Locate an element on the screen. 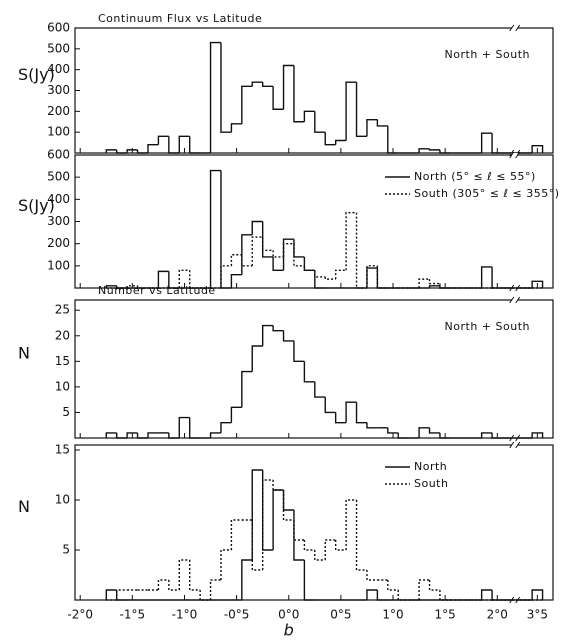  y-tick-label: 600 is located at coordinates (58, 28).